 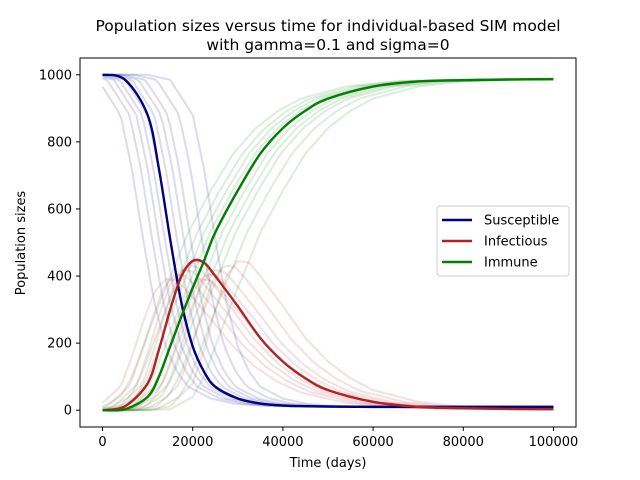 I want to click on legend-label-susceptible: Susceptible, so click(x=521, y=221).